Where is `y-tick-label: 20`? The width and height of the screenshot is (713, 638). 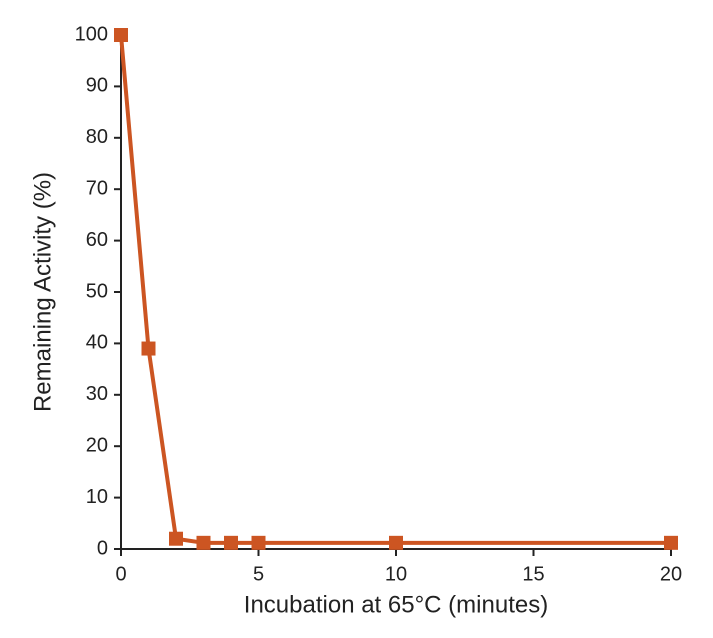 y-tick-label: 20 is located at coordinates (97, 445).